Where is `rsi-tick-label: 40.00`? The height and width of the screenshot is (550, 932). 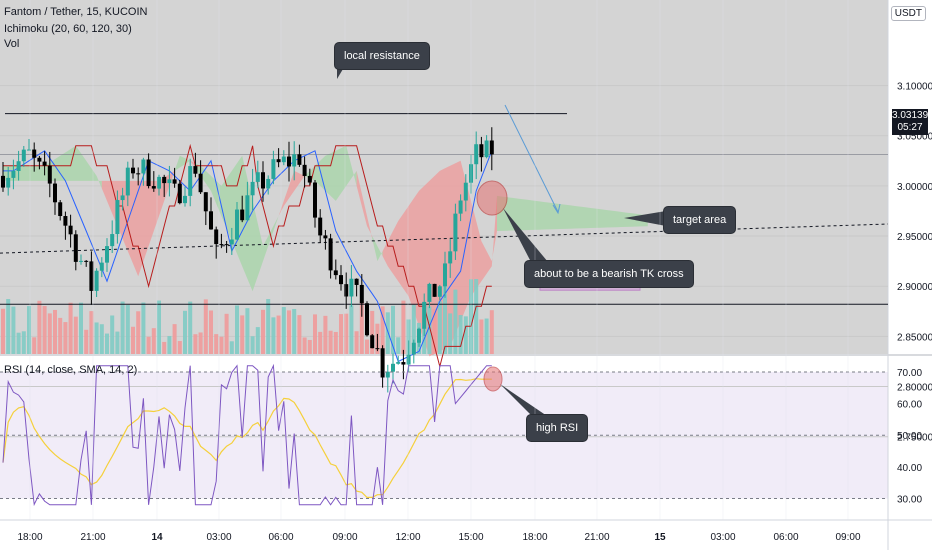 rsi-tick-label: 40.00 is located at coordinates (909, 468).